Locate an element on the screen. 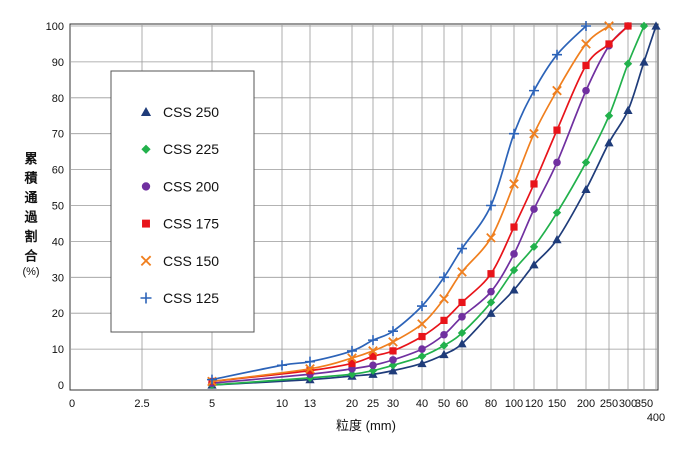  y-axis-label-char: 過 is located at coordinates (30, 217).